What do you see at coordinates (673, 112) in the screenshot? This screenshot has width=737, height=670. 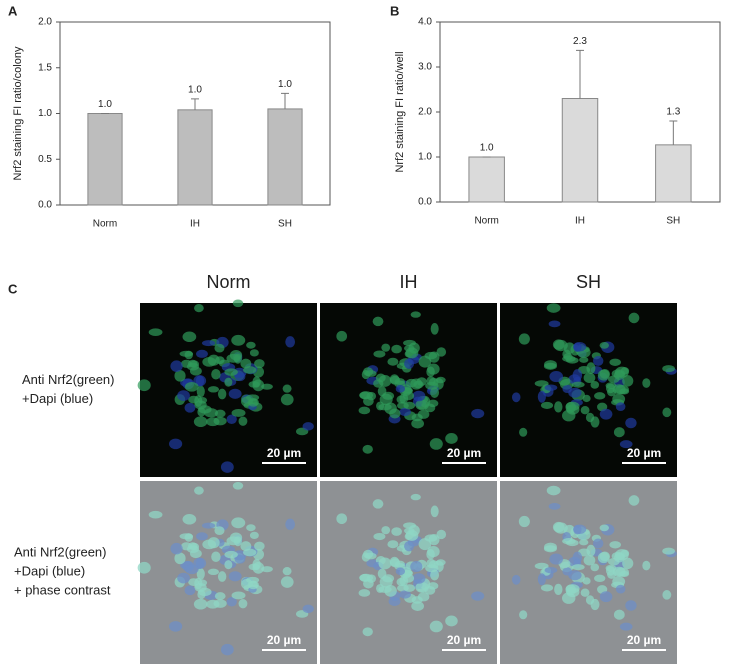 I see `value-label: 1.3` at bounding box center [673, 112].